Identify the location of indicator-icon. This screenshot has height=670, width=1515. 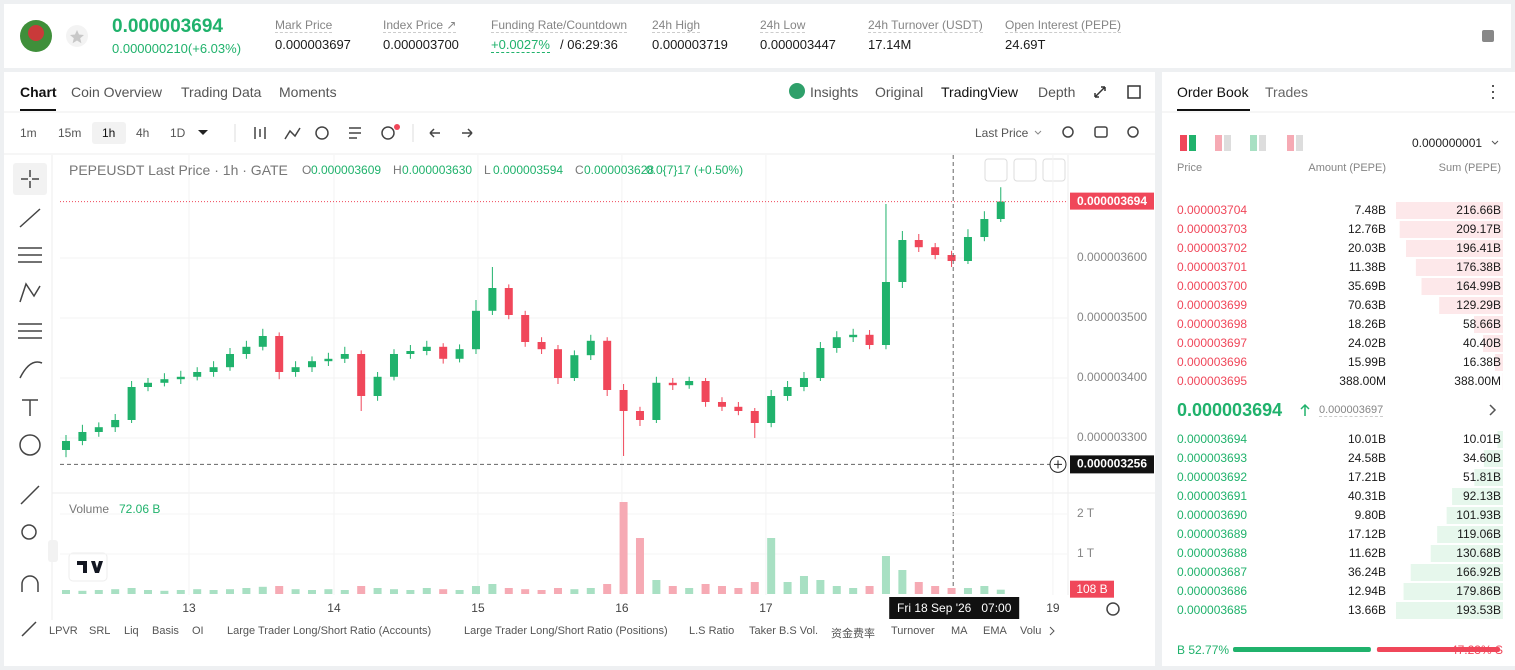
(292, 133).